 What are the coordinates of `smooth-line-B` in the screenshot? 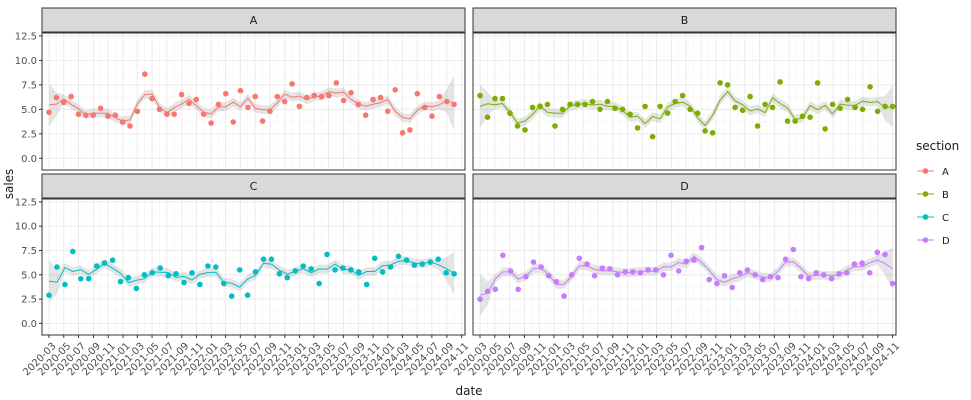 It's located at (686, 108).